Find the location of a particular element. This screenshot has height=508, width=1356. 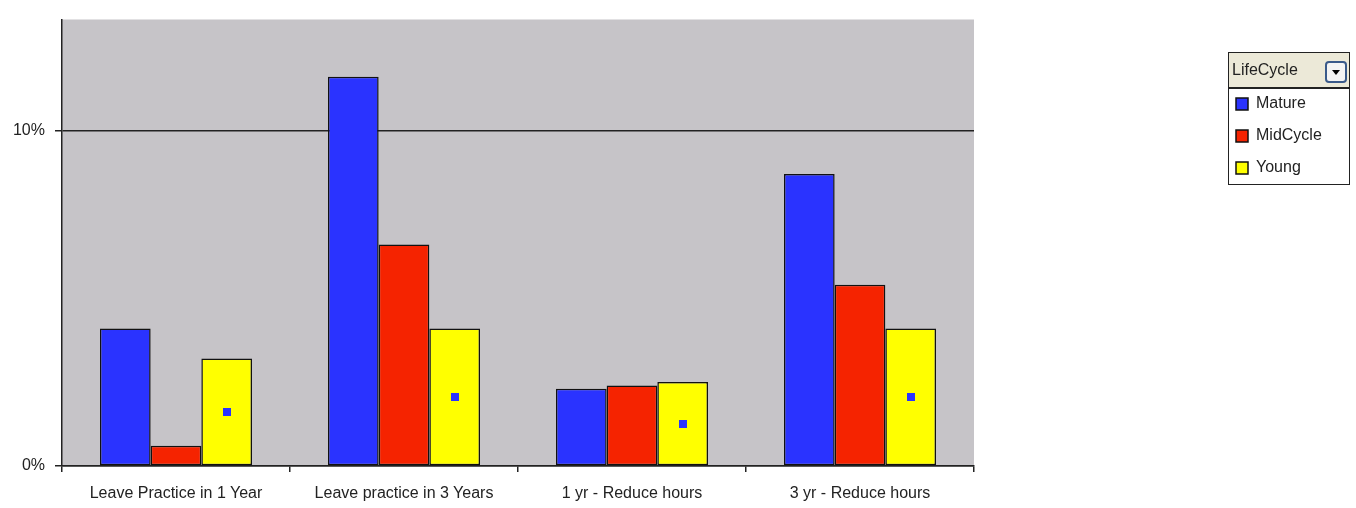

x-tick-label: Leave Practice in 1 Year is located at coordinates (176, 493).